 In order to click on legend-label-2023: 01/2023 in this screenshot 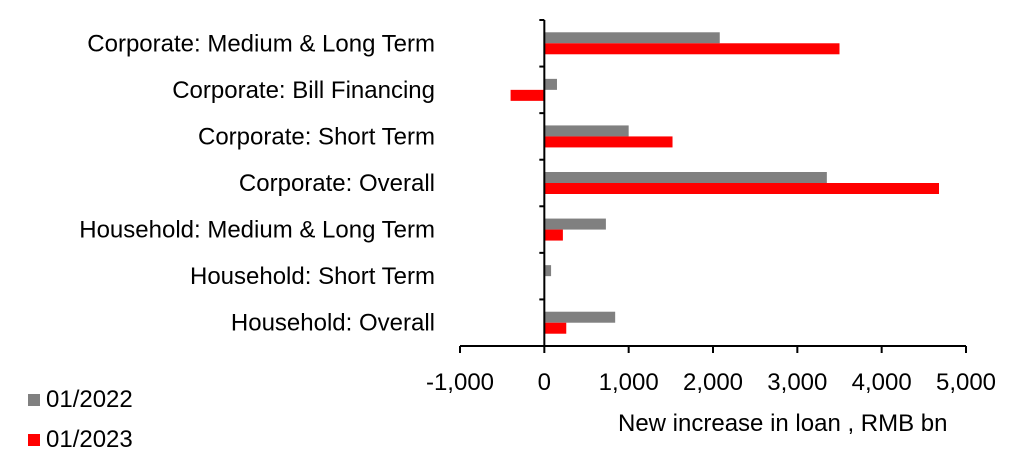, I will do `click(89, 439)`.